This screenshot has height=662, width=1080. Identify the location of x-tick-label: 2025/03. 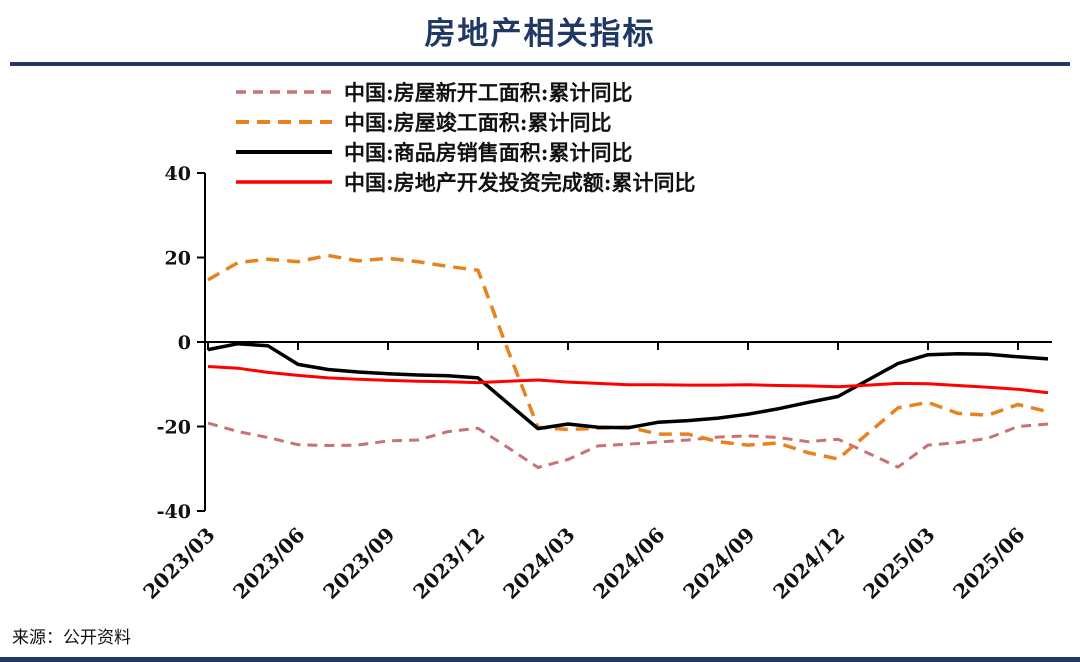
(898, 563).